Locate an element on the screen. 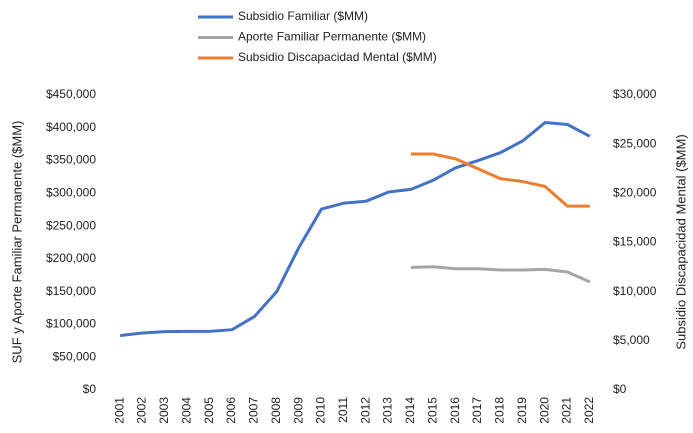 This screenshot has width=693, height=433. y-axis-label: SUF y Aporte Familiar Permanente ($MM) is located at coordinates (16, 242).